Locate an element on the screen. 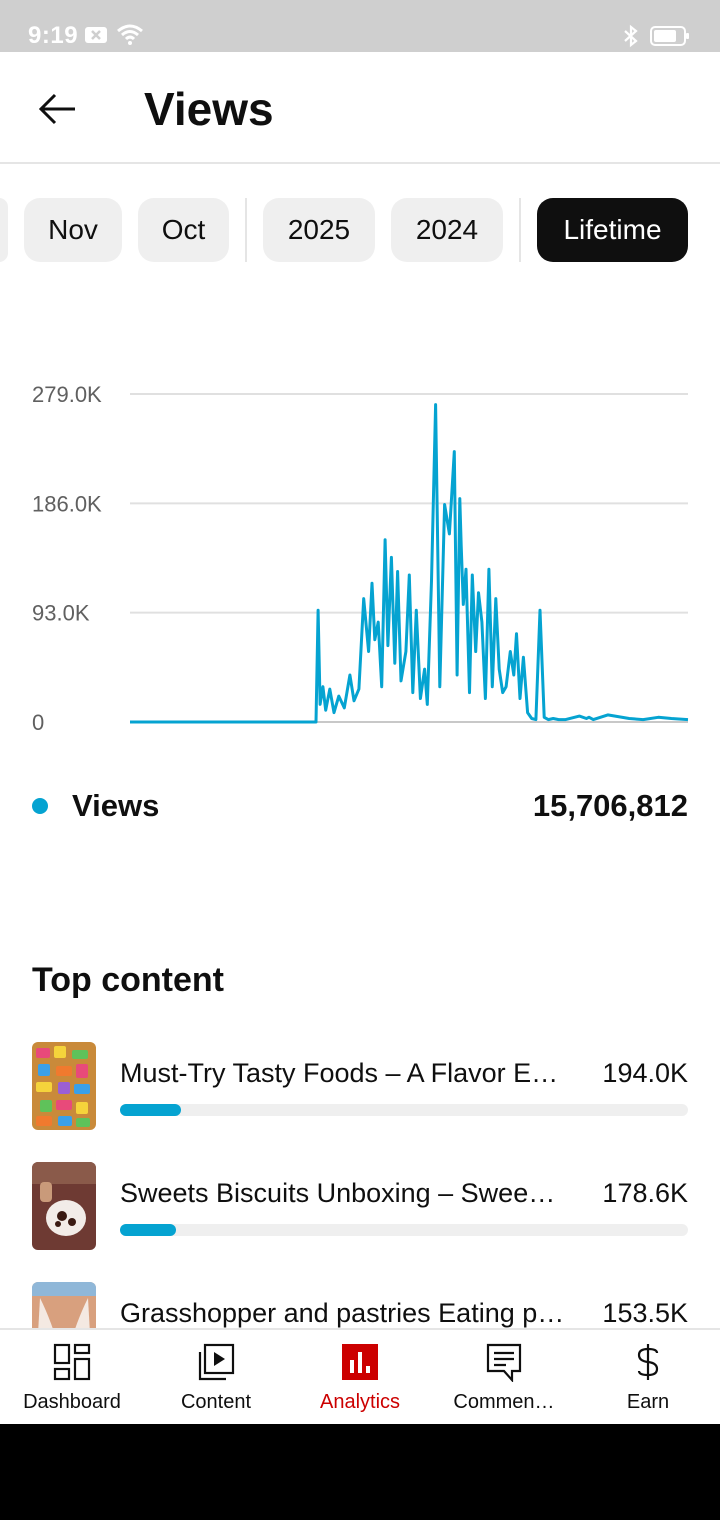 Image resolution: width=720 pixels, height=1520 pixels. arrow-left-icon is located at coordinates (56, 109).